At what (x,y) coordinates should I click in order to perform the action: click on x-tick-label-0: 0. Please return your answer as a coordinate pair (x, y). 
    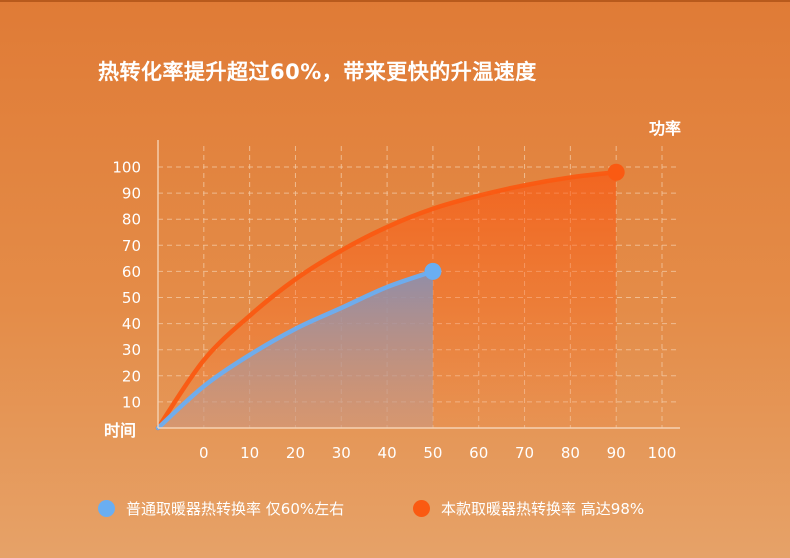
    Looking at the image, I should click on (204, 453).